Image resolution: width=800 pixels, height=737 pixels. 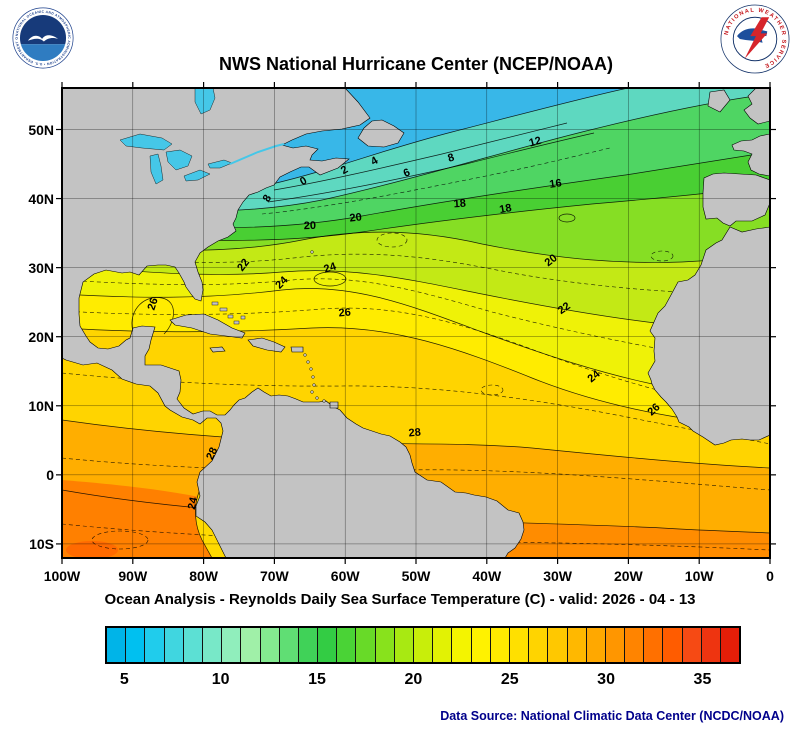 I want to click on colorbar-tick-label: 15, so click(x=317, y=679).